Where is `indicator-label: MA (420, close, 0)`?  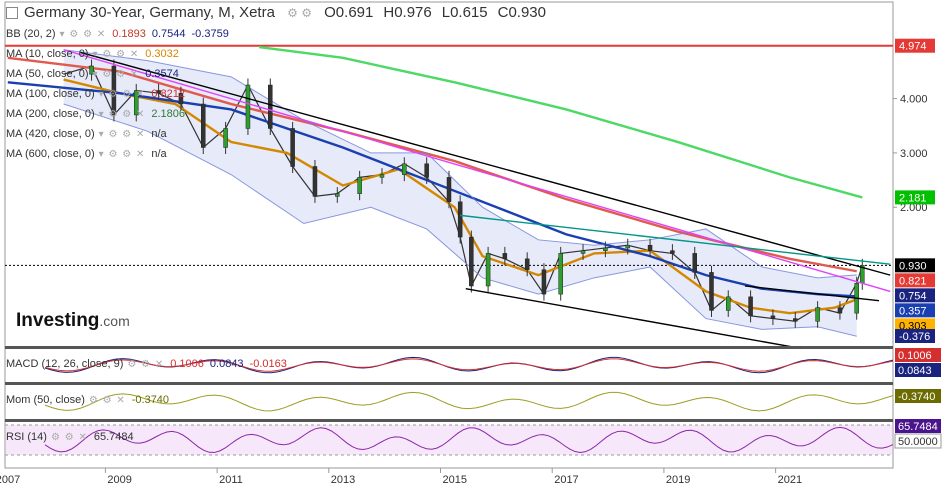 indicator-label: MA (420, close, 0) is located at coordinates (50, 134).